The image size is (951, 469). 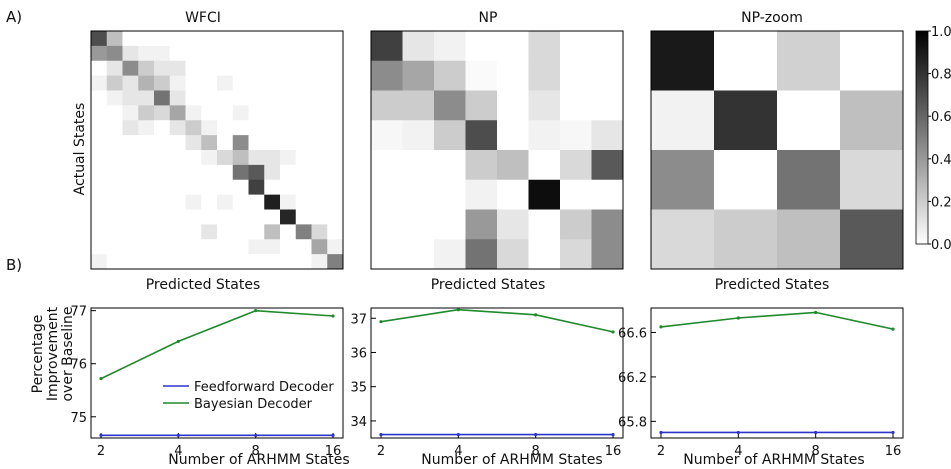 I want to click on np-zoom-series-bayesian-line, so click(x=777, y=320).